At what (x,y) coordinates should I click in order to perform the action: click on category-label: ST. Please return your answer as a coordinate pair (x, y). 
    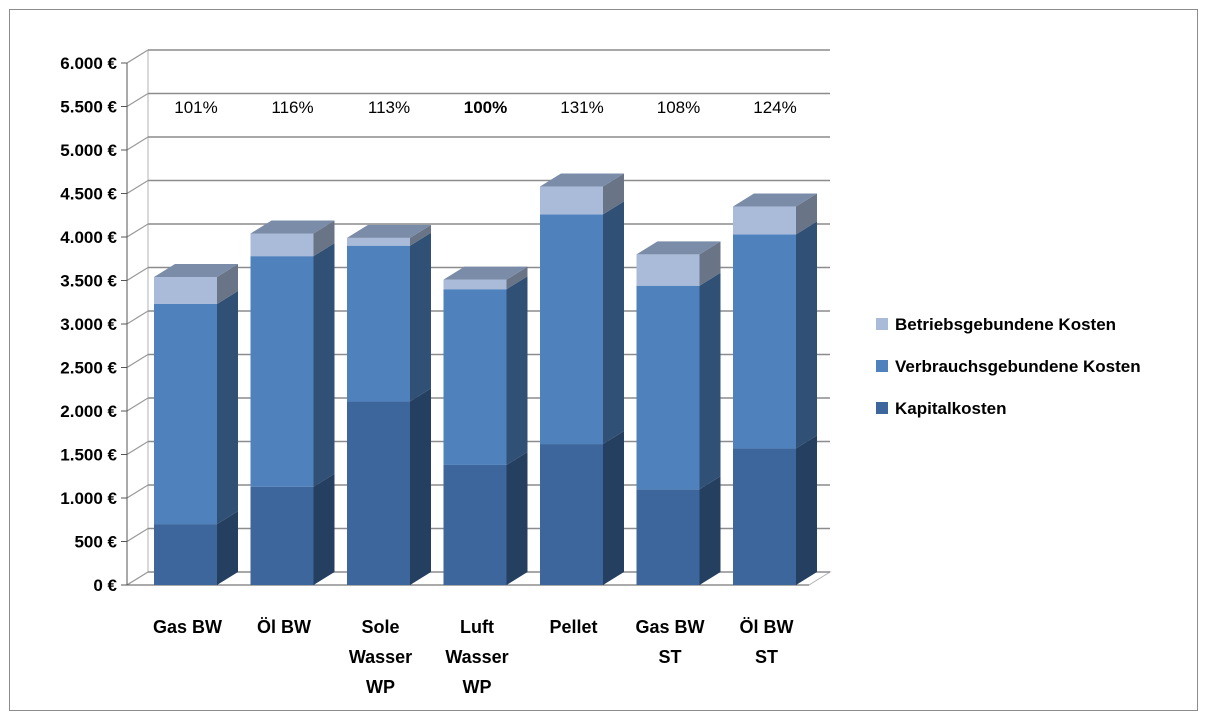
    Looking at the image, I should click on (766, 657).